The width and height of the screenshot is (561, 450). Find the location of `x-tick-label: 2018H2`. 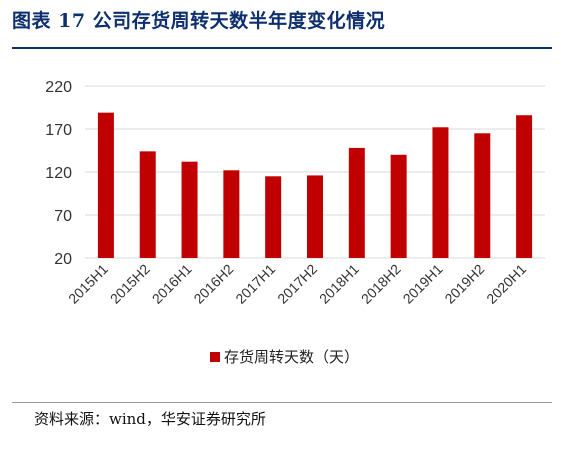

x-tick-label: 2018H2 is located at coordinates (381, 284).